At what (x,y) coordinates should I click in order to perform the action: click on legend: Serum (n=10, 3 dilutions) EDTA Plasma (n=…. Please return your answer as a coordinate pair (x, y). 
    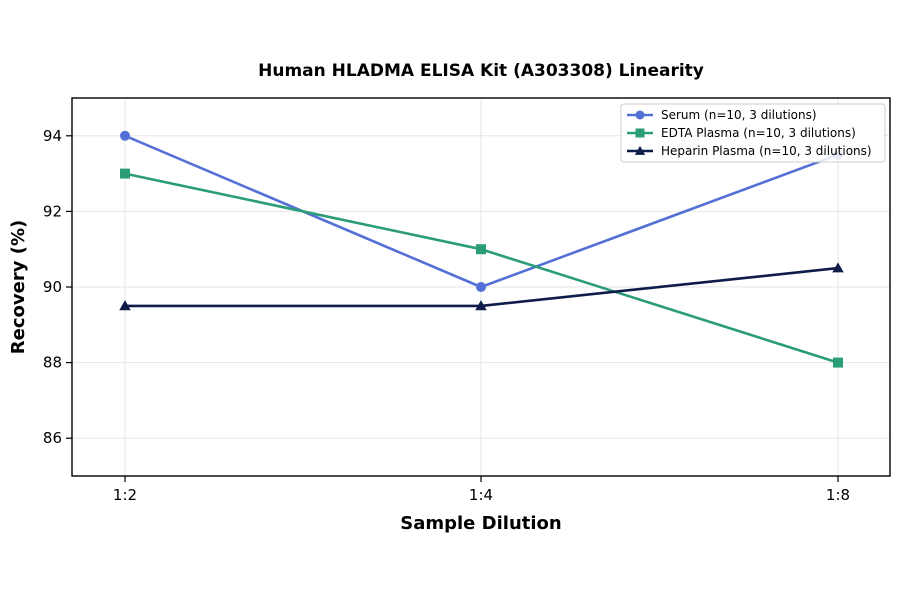
    Looking at the image, I should click on (753, 133).